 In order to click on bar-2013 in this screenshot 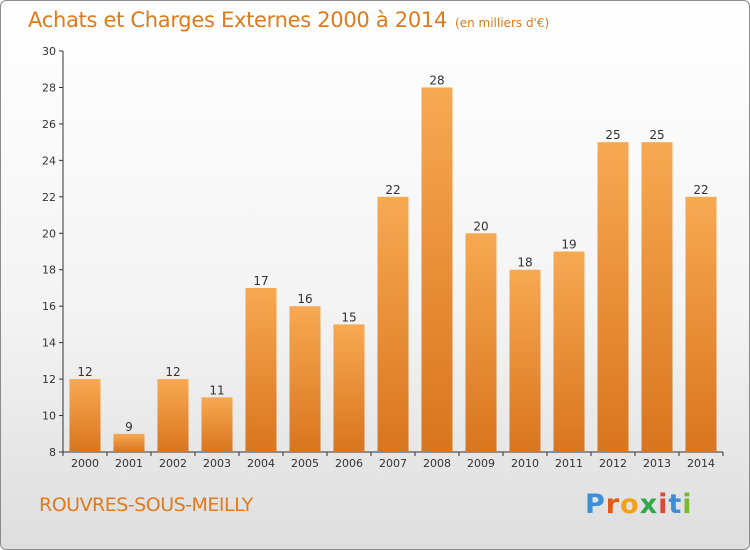, I will do `click(657, 297)`.